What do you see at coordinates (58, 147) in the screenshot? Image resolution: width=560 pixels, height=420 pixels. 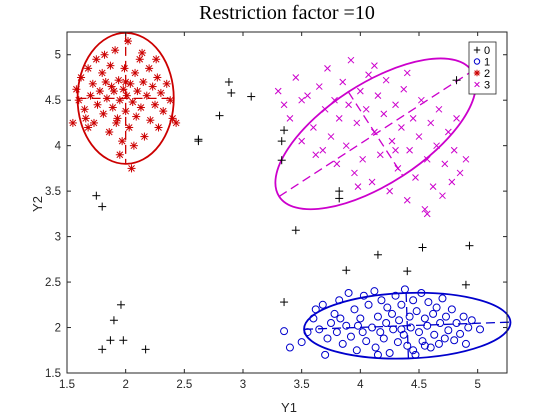 I see `y-tick-label: 4` at bounding box center [58, 147].